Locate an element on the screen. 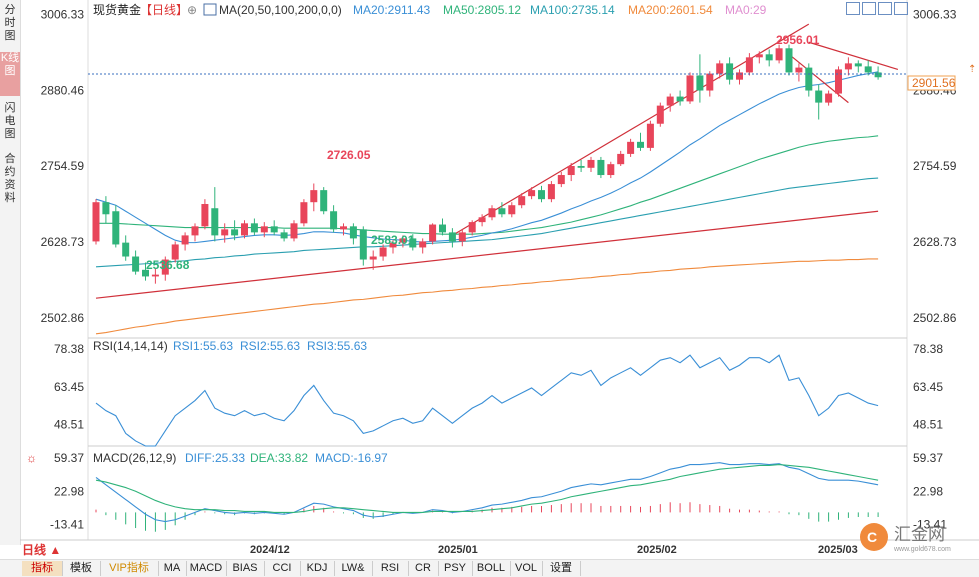 The image size is (979, 577). symbol-title: 现货黄金 is located at coordinates (117, 9).